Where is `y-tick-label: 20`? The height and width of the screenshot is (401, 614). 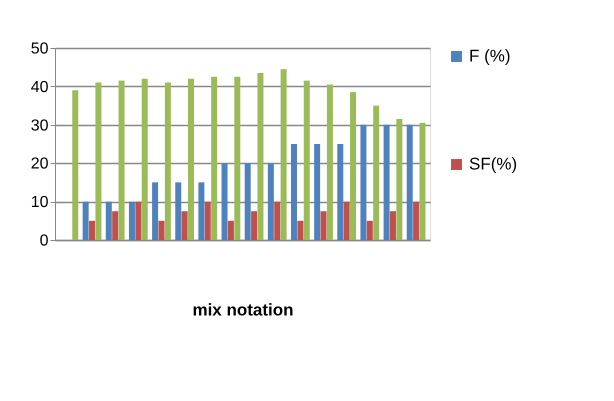
y-tick-label: 20 is located at coordinates (39, 164).